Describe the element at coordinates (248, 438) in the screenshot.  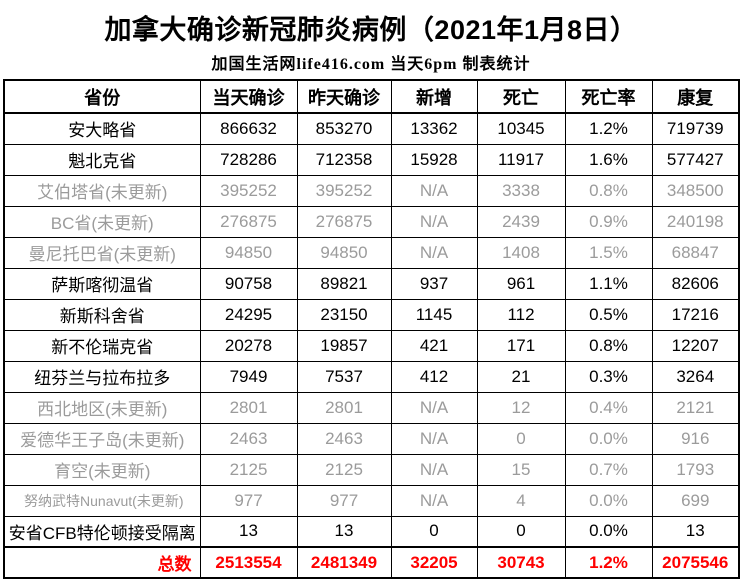
I see `cell-today: 2463` at that location.